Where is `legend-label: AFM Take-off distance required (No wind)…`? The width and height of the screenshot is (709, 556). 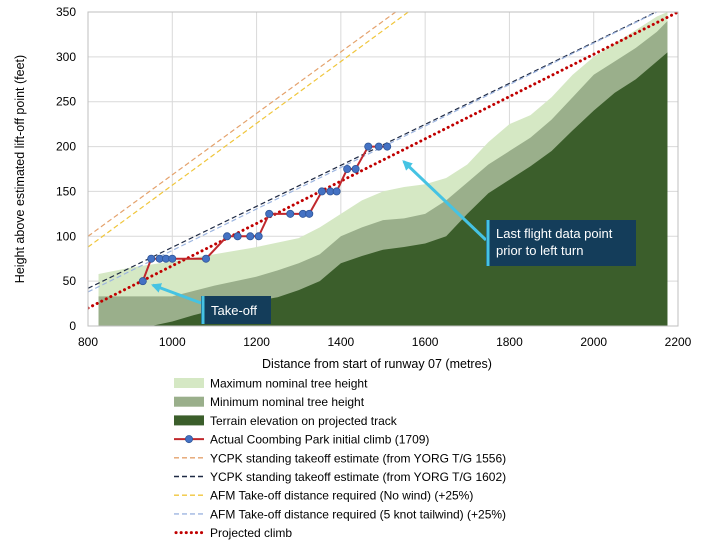
legend-label: AFM Take-off distance required (No wind)… is located at coordinates (341, 496).